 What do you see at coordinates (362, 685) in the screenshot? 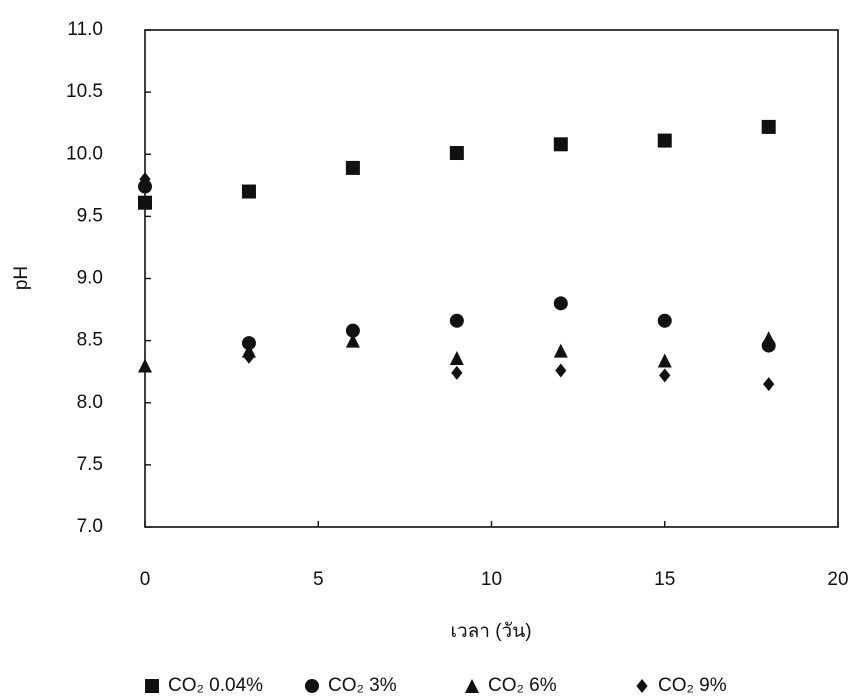
I see `legend-label: CO₂ 3%` at bounding box center [362, 685].